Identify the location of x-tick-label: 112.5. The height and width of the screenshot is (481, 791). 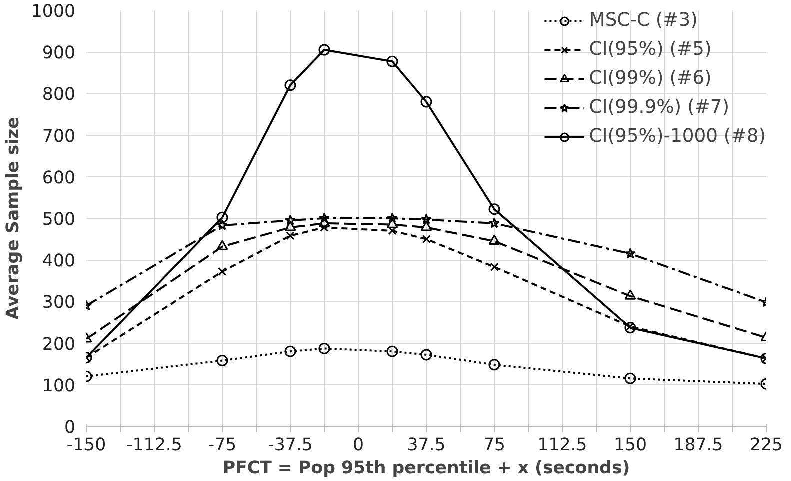
(563, 446).